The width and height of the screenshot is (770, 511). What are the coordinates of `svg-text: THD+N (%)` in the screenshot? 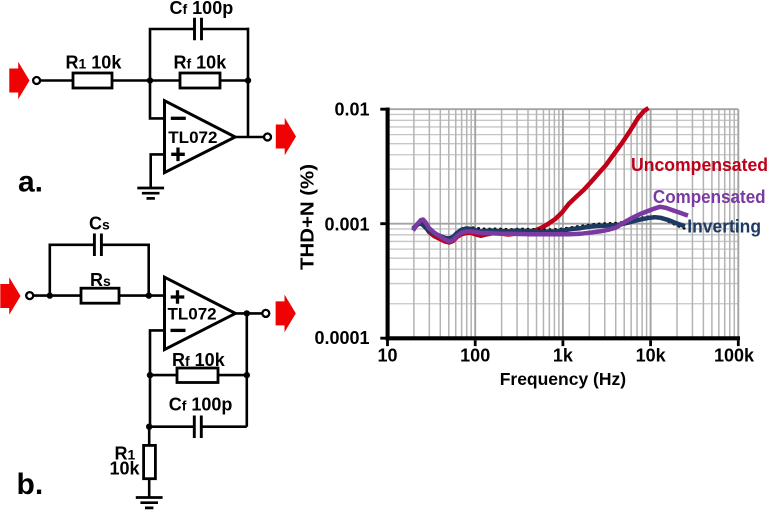 It's located at (308, 217).